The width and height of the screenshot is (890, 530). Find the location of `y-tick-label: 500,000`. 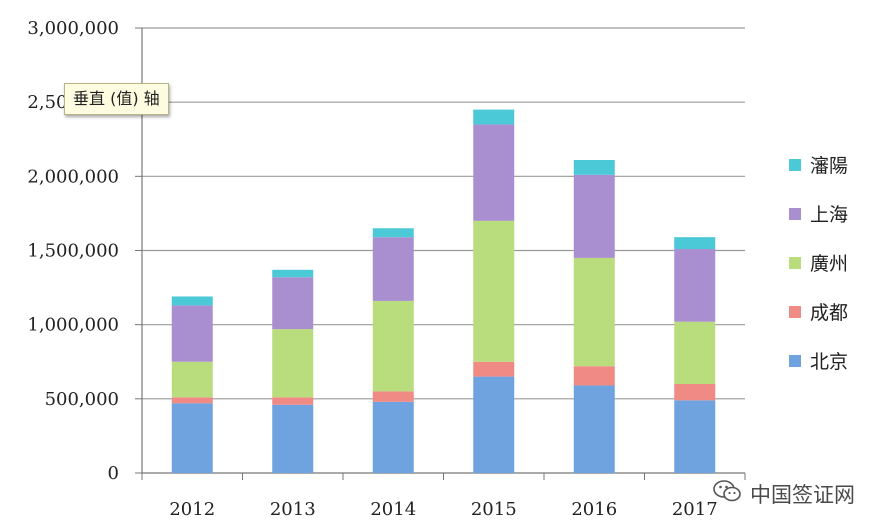

y-tick-label: 500,000 is located at coordinates (82, 399).